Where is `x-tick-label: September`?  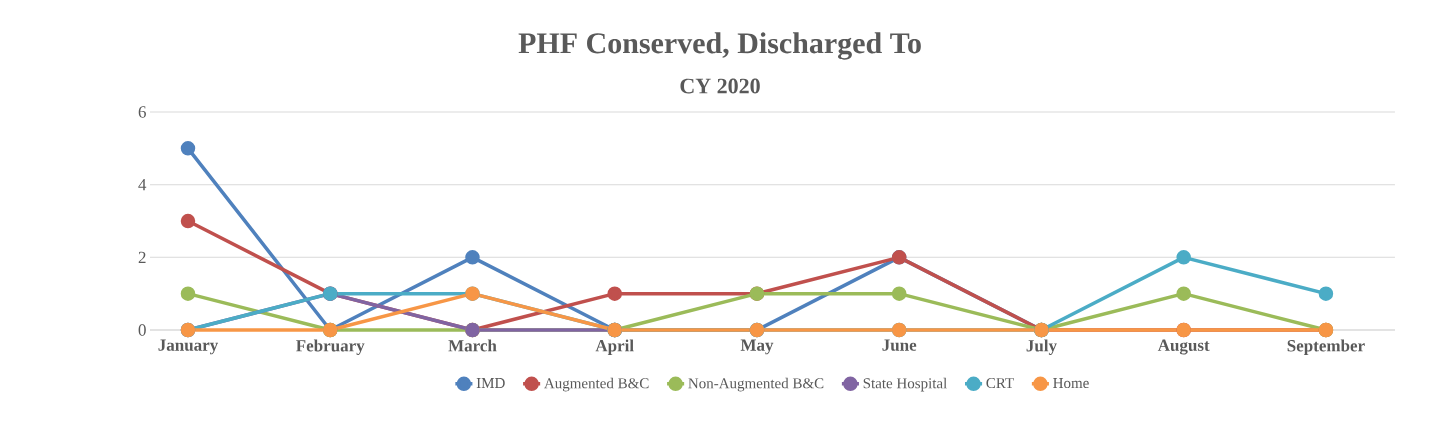
x-tick-label: September is located at coordinates (1326, 347).